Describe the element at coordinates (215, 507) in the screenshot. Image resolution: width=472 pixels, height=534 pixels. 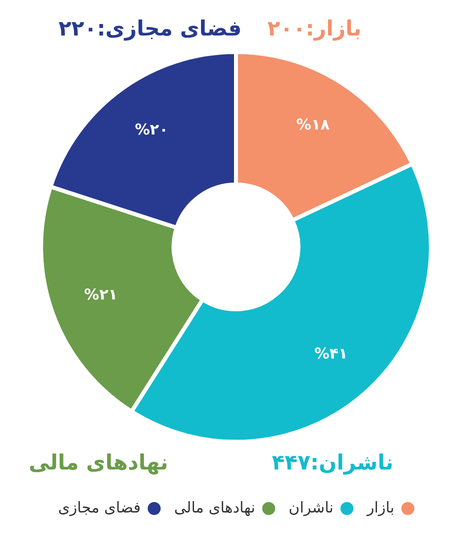
I see `legend-label: نهادهای مالی` at that location.